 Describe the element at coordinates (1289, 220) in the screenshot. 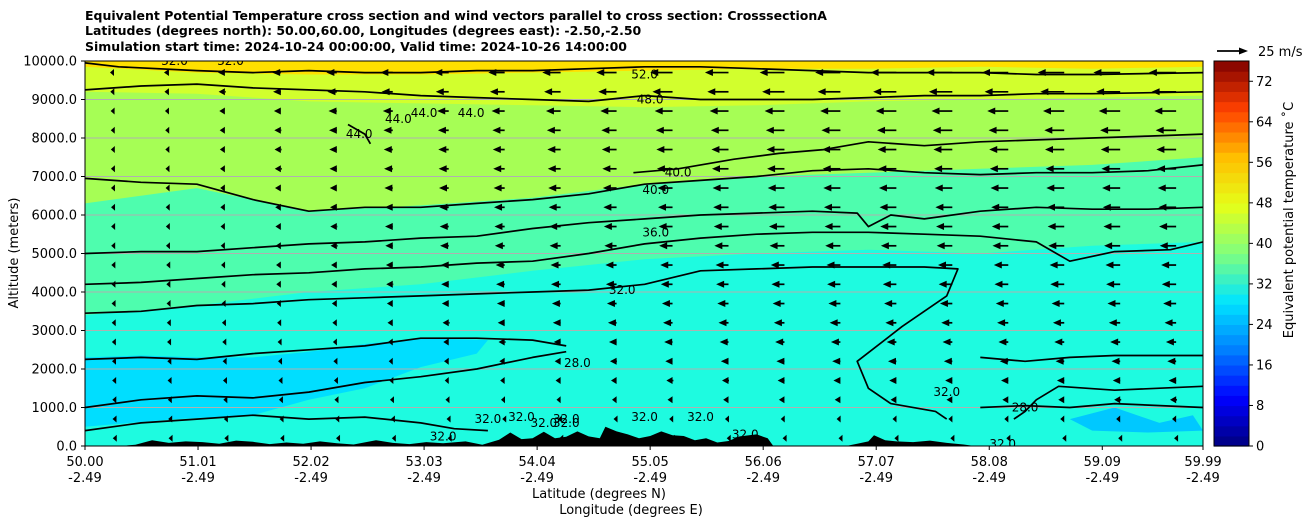

I see `colorbar-label: Equivalent potential temperature ˚C` at that location.